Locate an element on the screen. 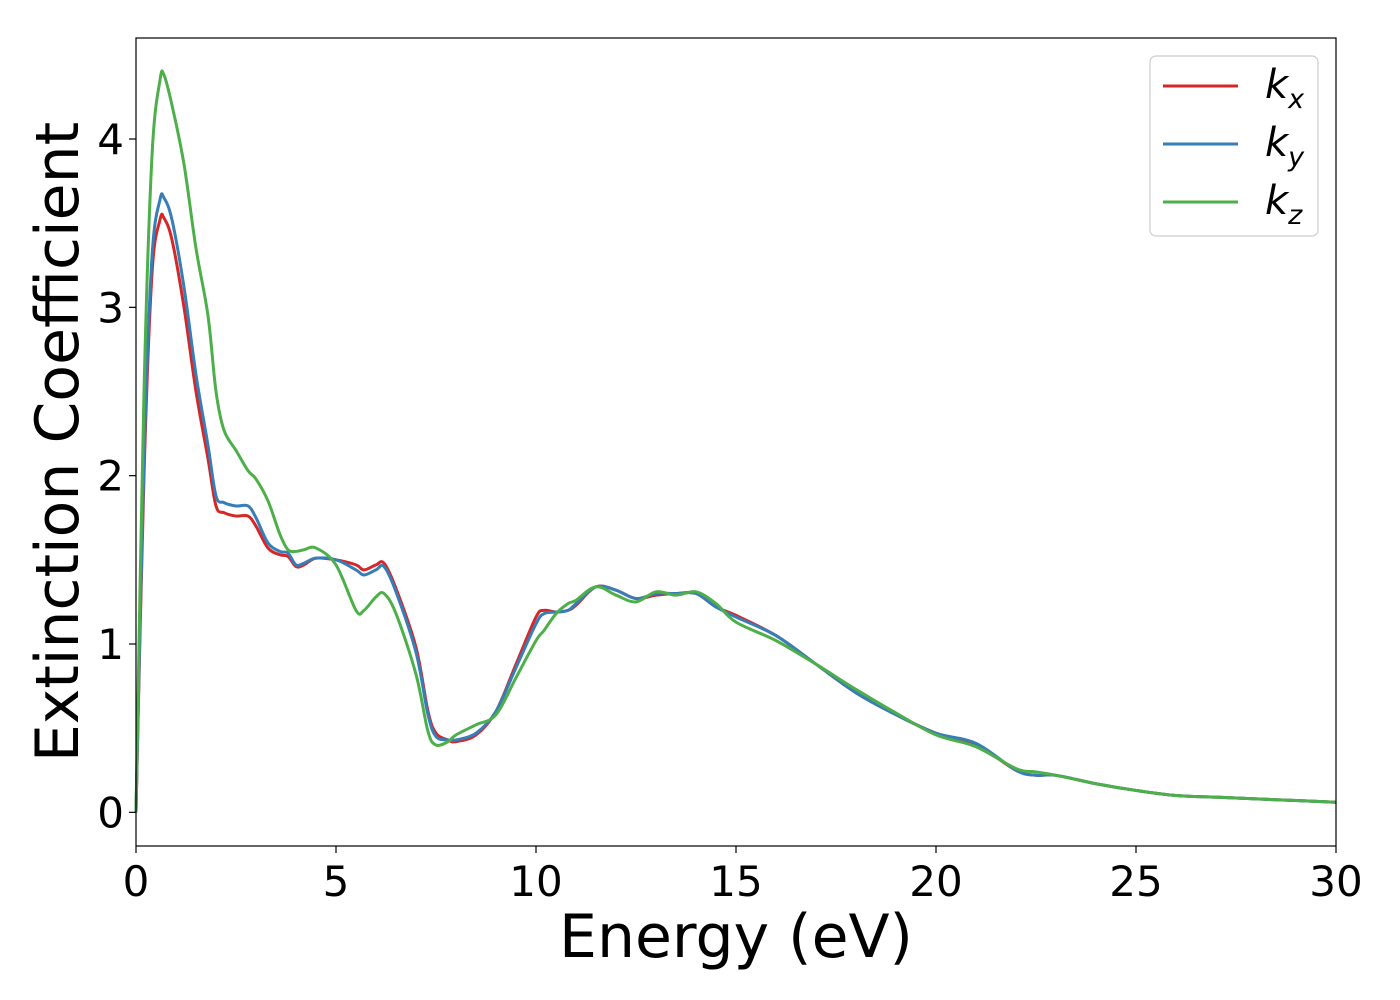  y-axis-ticks: 0 1 2 3 4 is located at coordinates (116, 476).